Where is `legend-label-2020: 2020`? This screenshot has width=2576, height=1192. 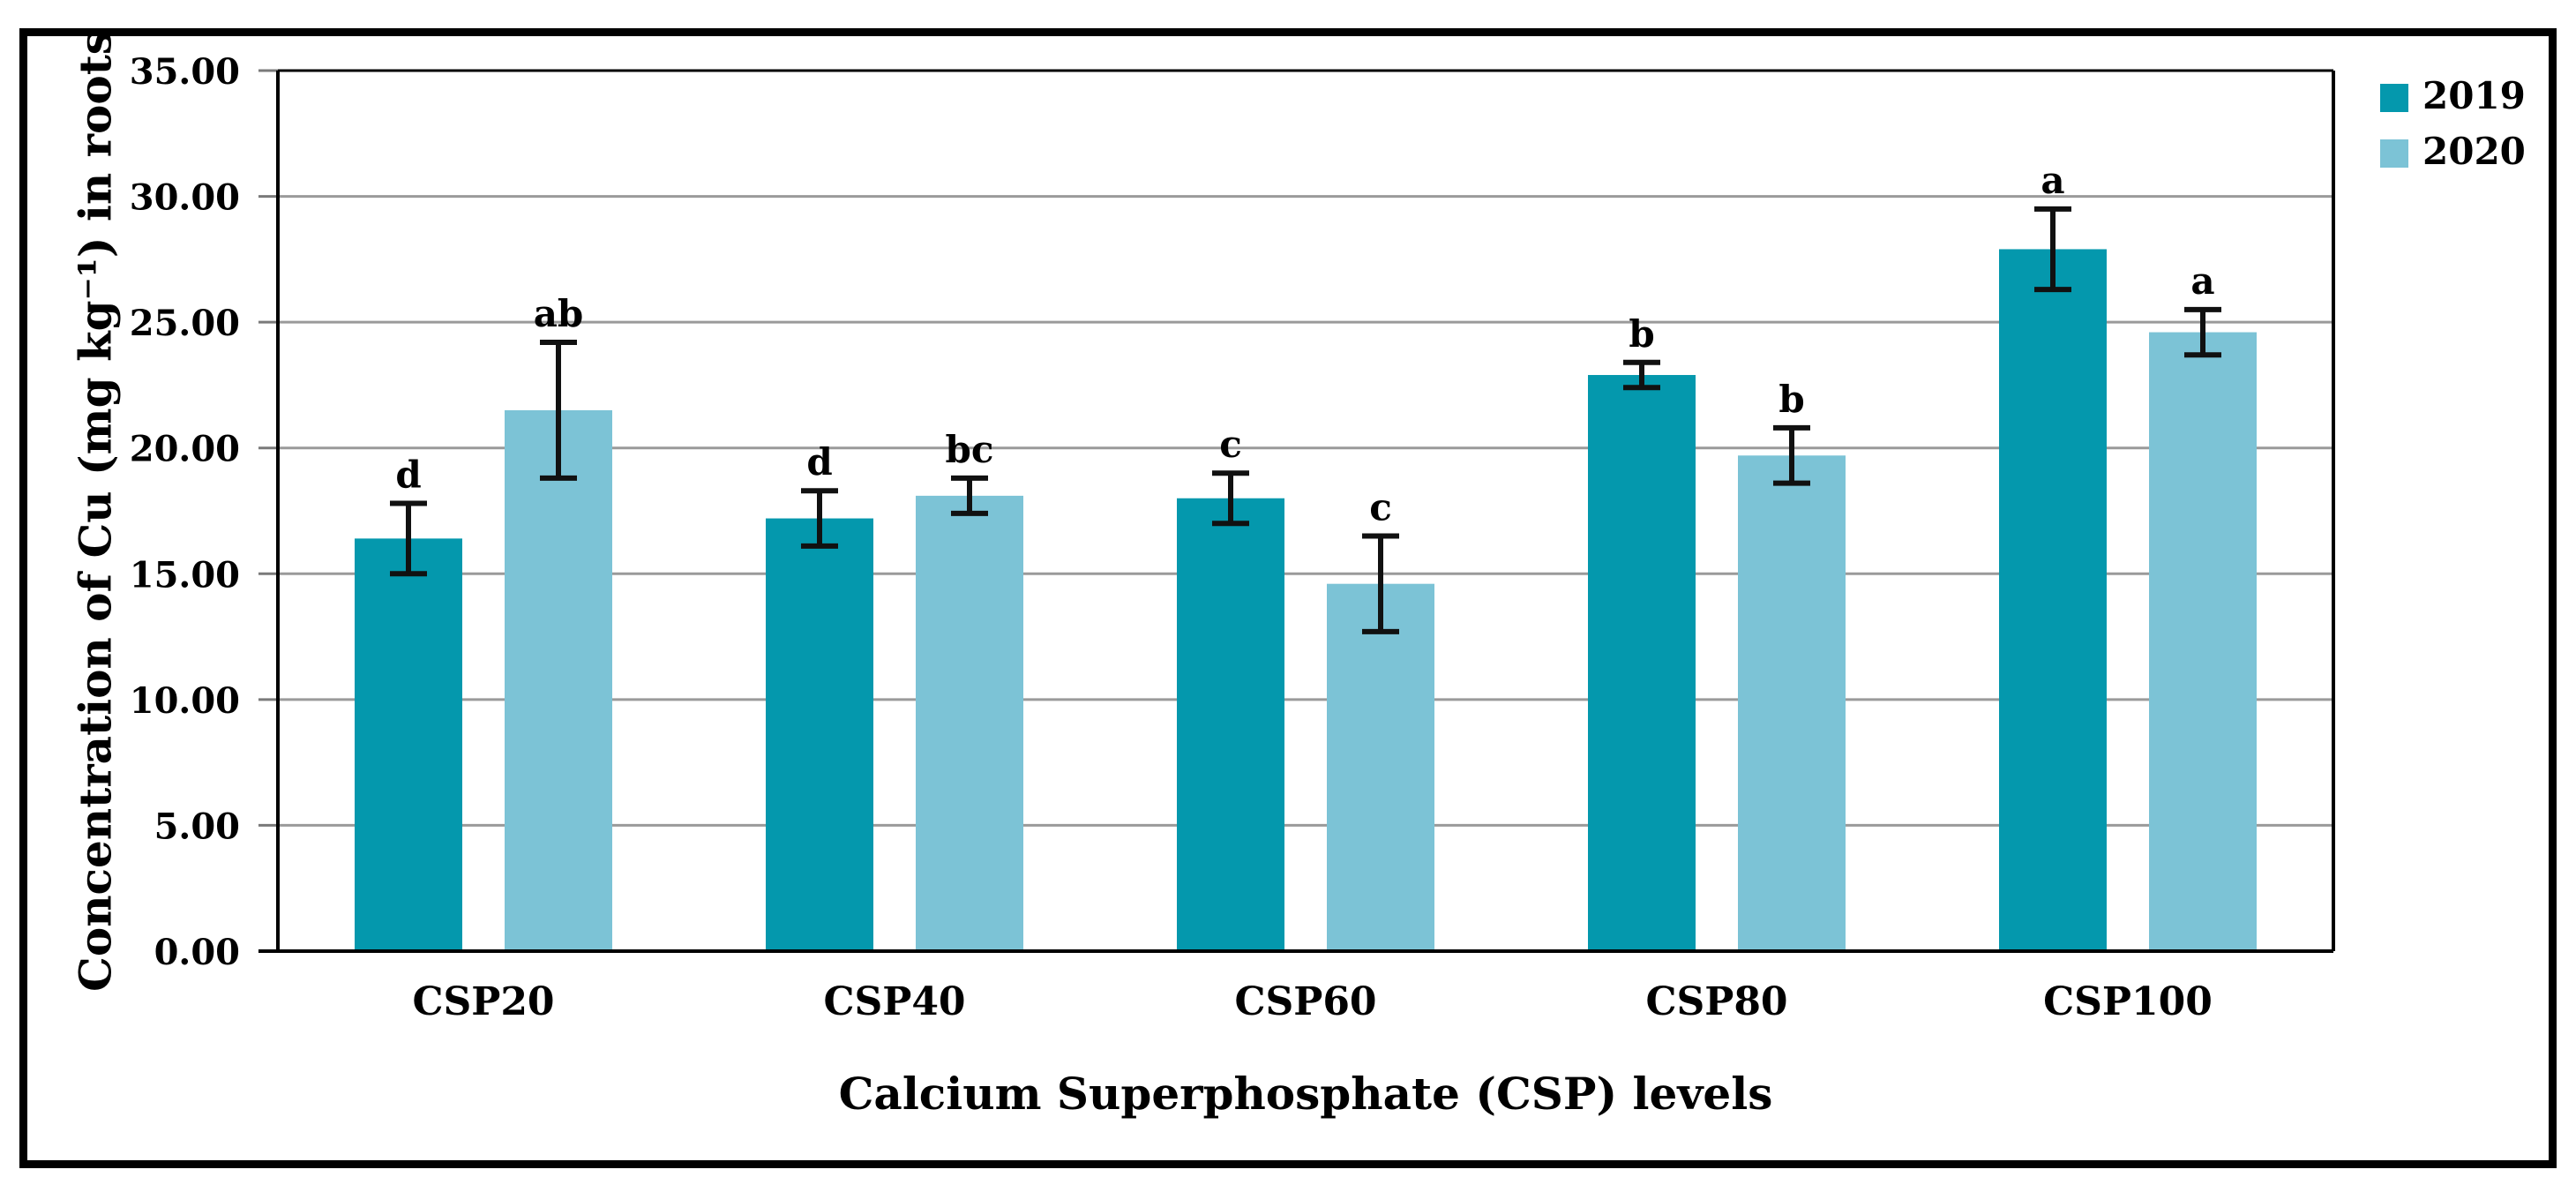 legend-label-2020: 2020 is located at coordinates (2474, 151).